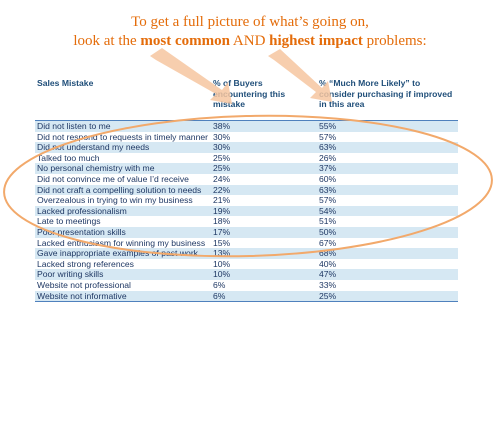 The image size is (500, 421). I want to click on cell-sales-mistake: Late to meetings, so click(123, 221).